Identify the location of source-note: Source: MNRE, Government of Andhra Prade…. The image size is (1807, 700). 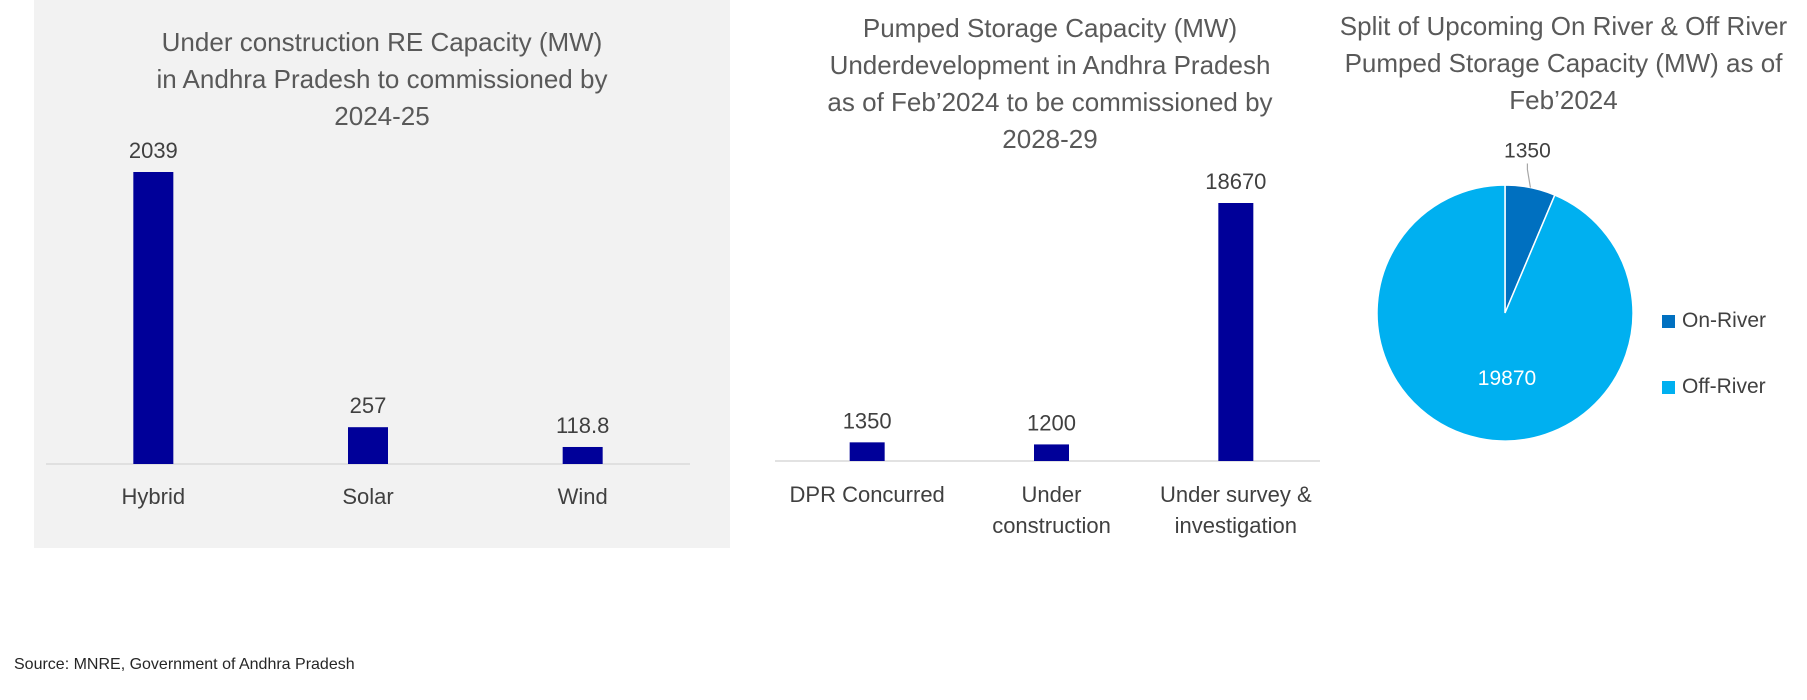
(184, 664).